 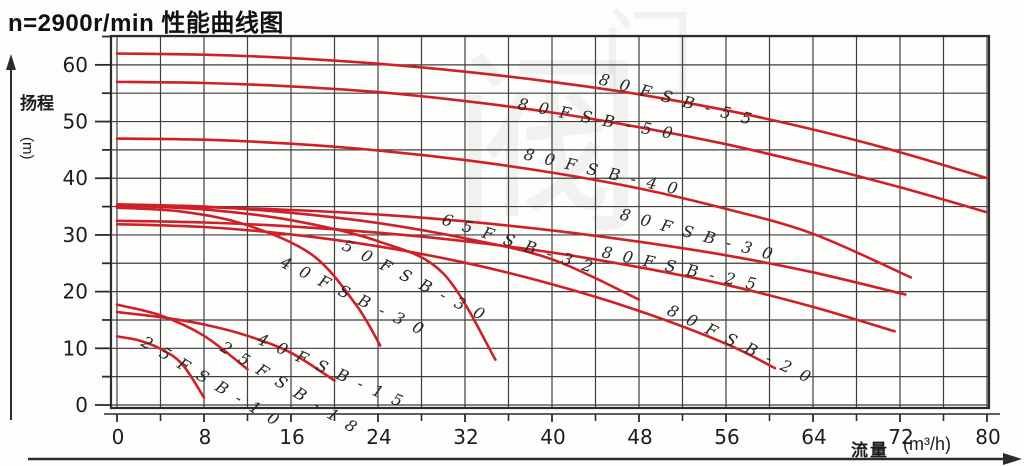 I want to click on y-tick-label: 20, so click(x=75, y=292).